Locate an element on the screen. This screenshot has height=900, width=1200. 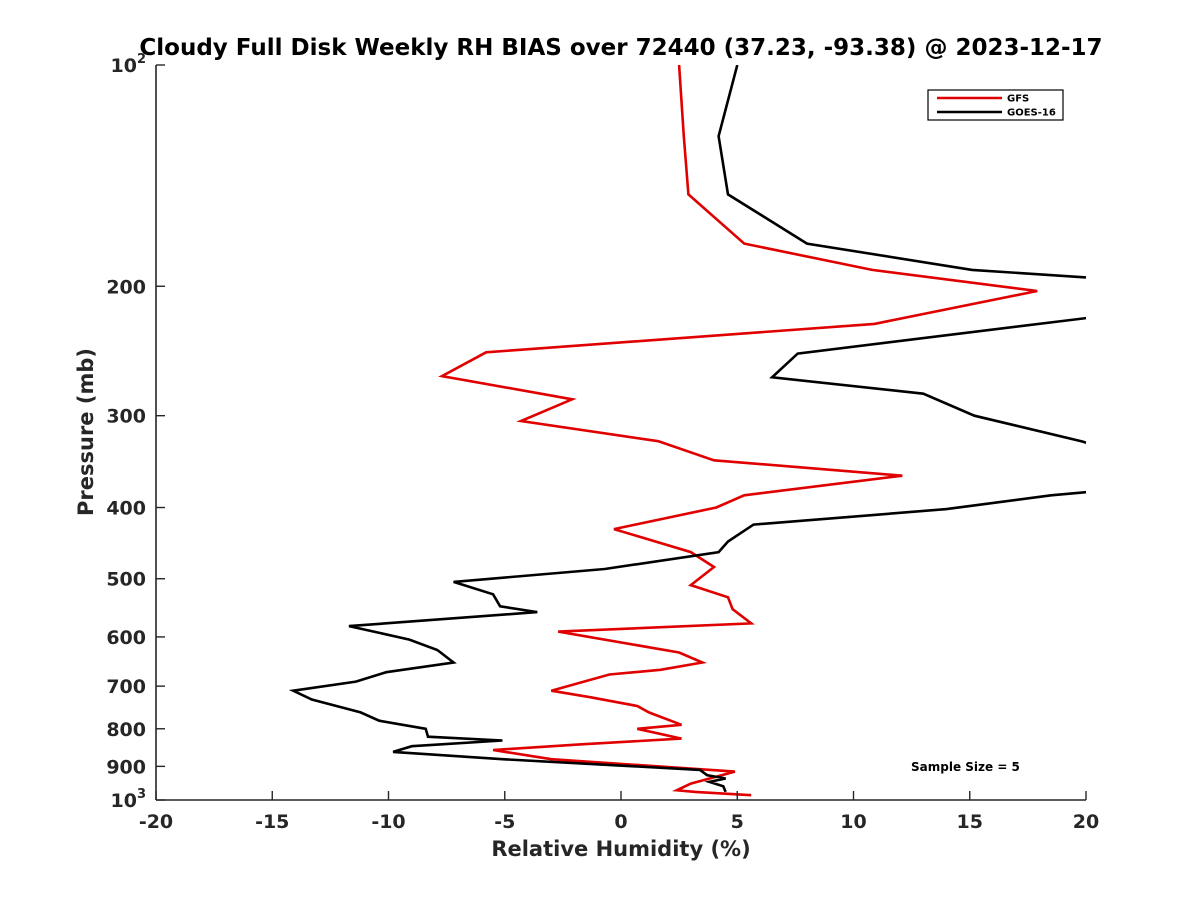
x-tick-label: 10 is located at coordinates (853, 822).